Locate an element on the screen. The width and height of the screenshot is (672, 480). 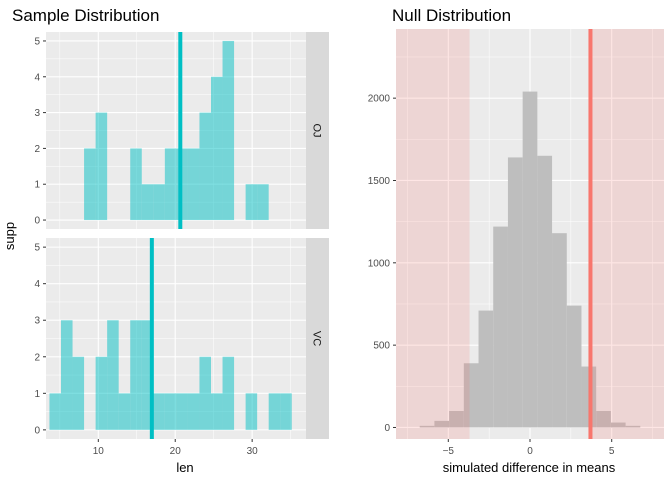
null-distribution-title: Null Distribution is located at coordinates (451, 15).